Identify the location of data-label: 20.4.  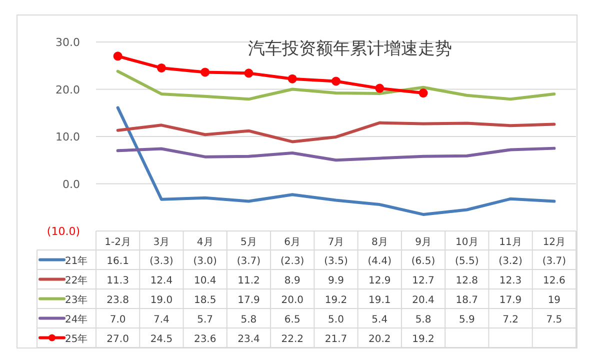
(423, 300).